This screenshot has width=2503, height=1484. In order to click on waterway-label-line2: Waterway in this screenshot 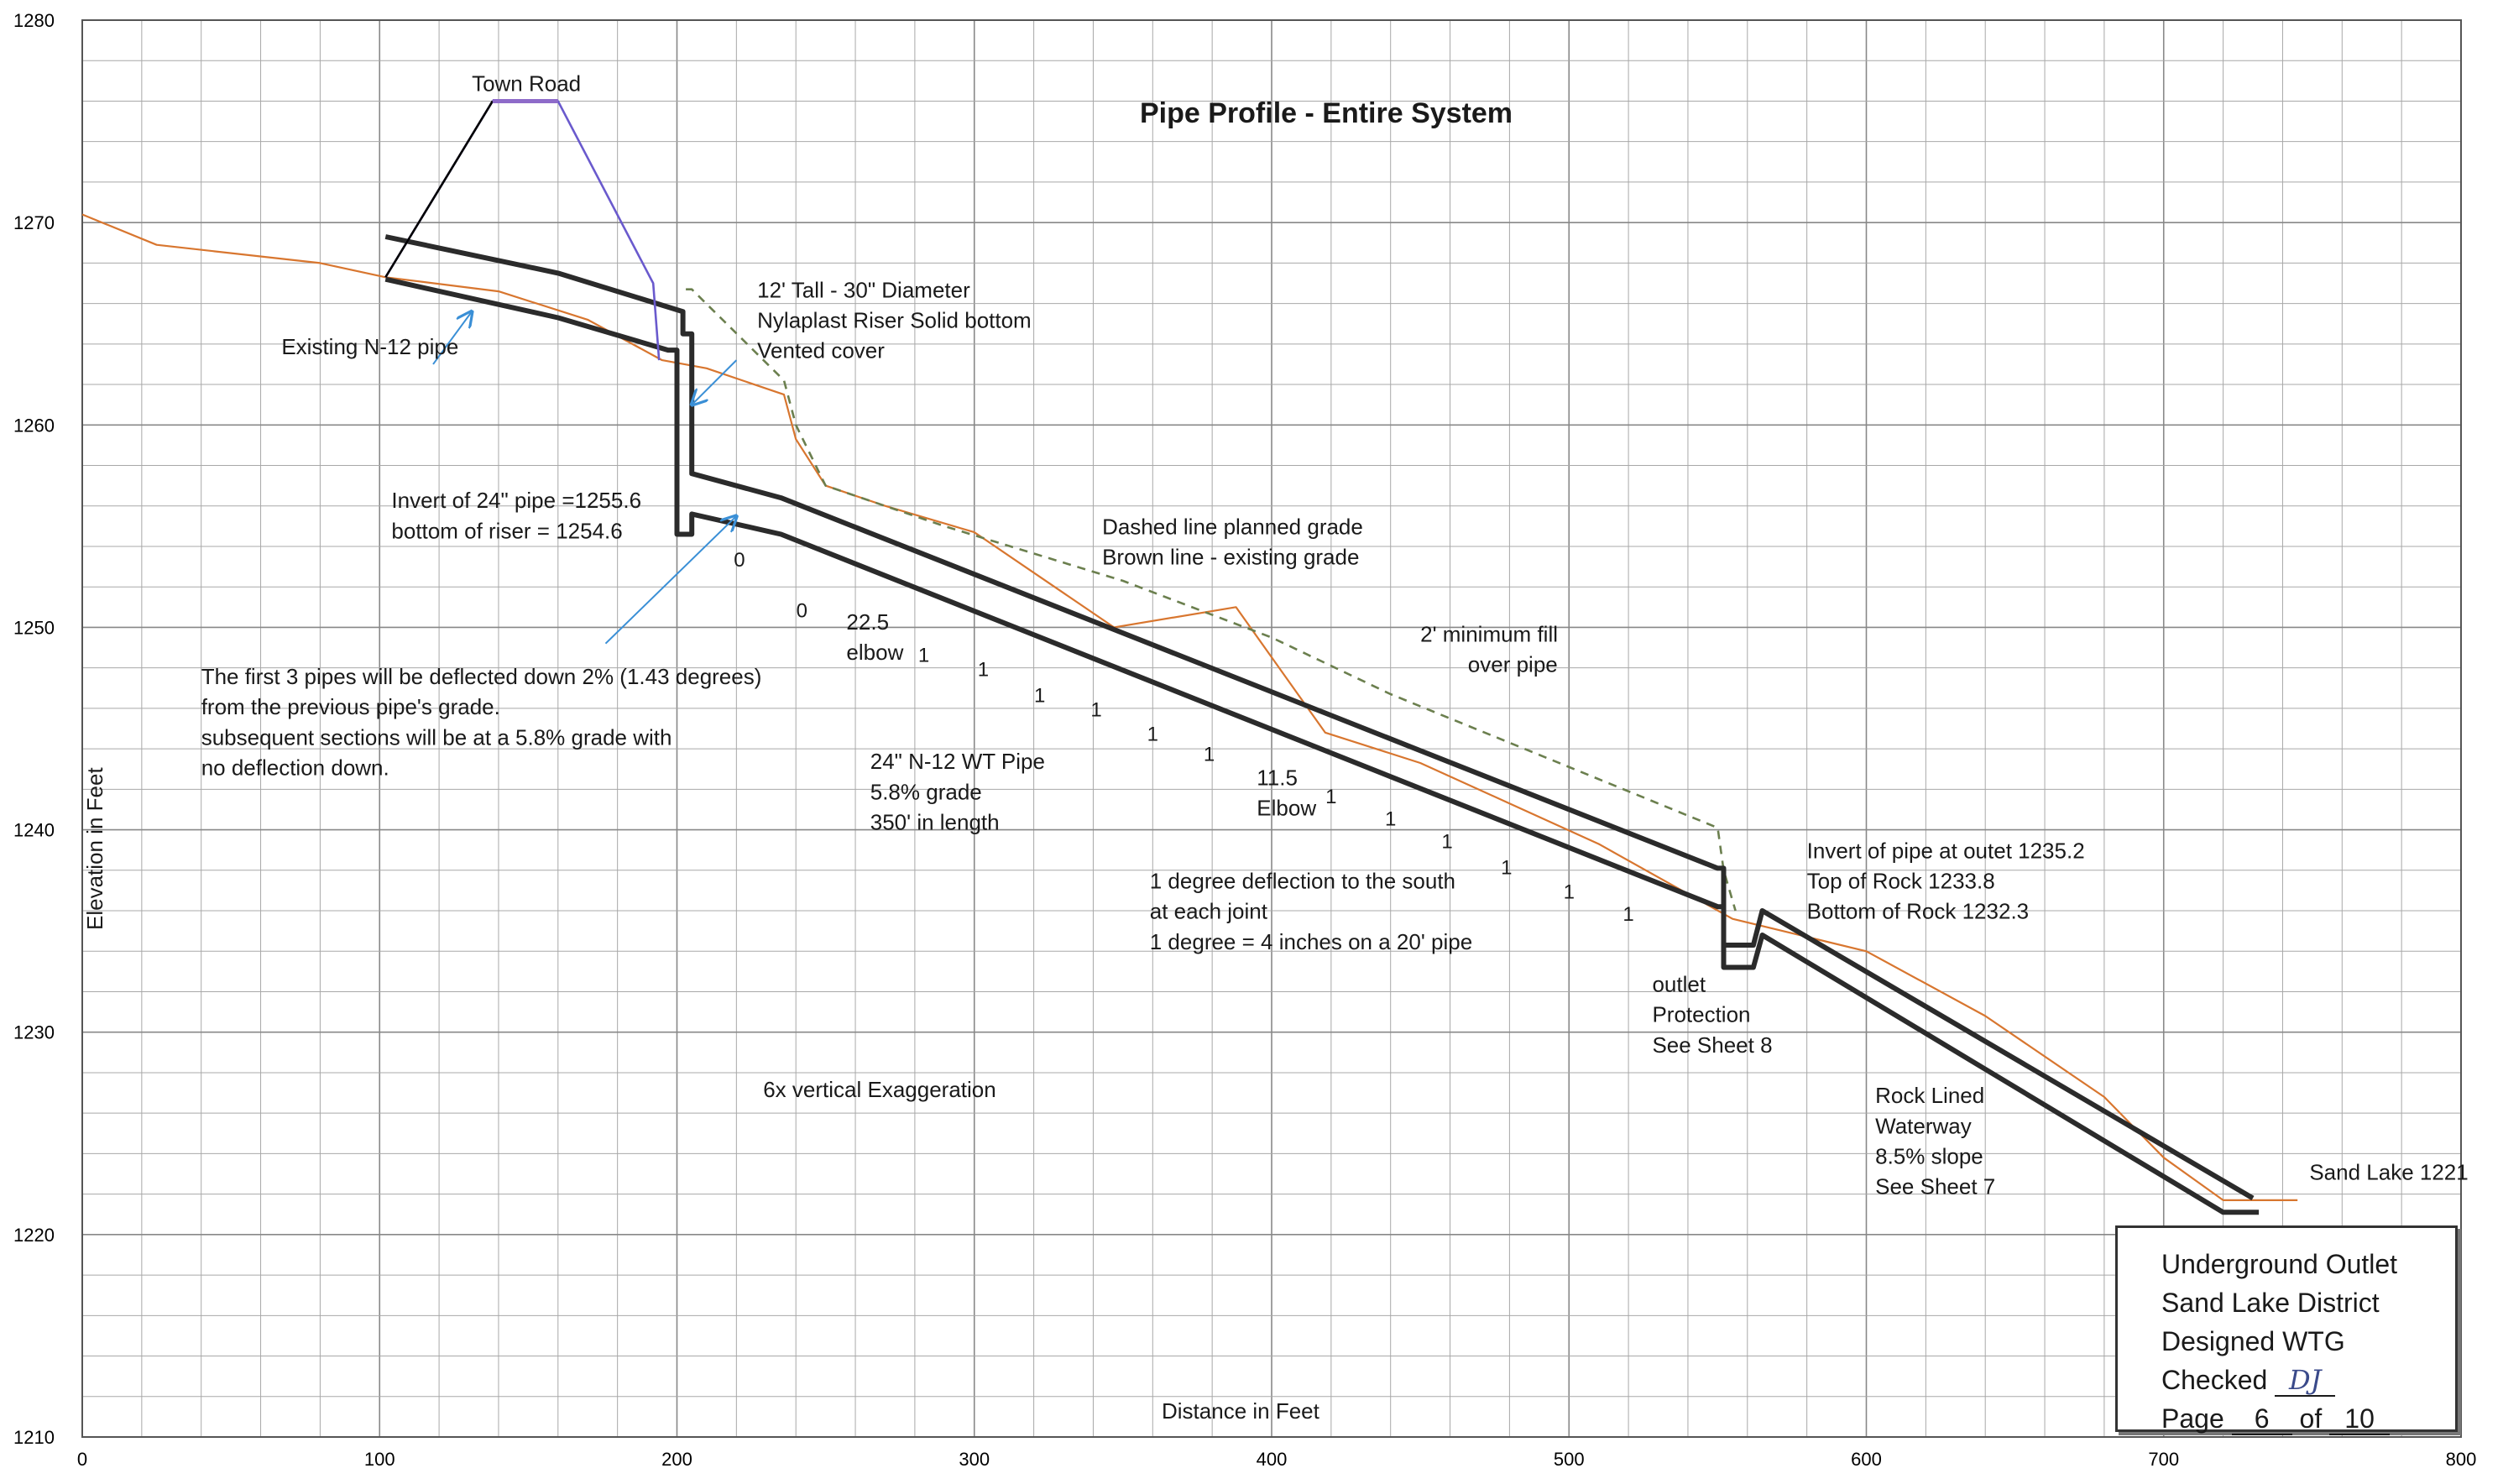, I will do `click(1923, 1125)`.